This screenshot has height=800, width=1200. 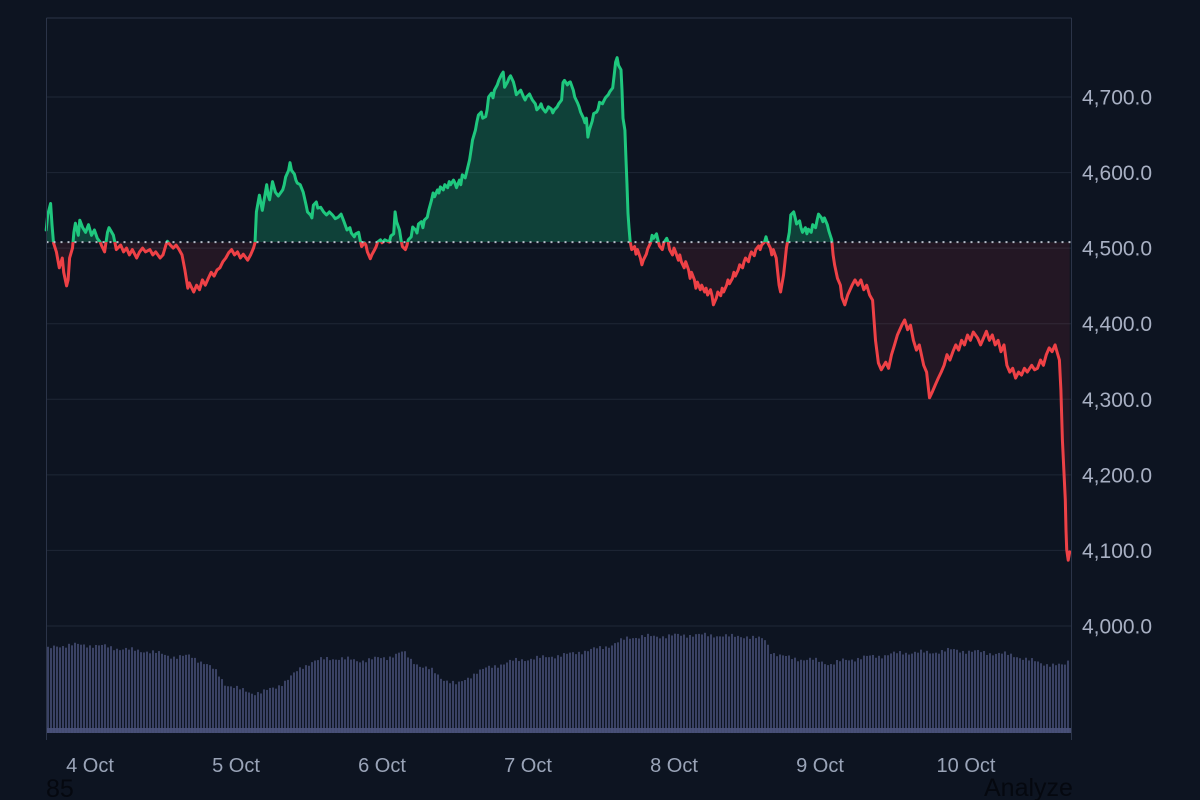 What do you see at coordinates (1117, 98) in the screenshot?
I see `y-tick-label: 4,700.0` at bounding box center [1117, 98].